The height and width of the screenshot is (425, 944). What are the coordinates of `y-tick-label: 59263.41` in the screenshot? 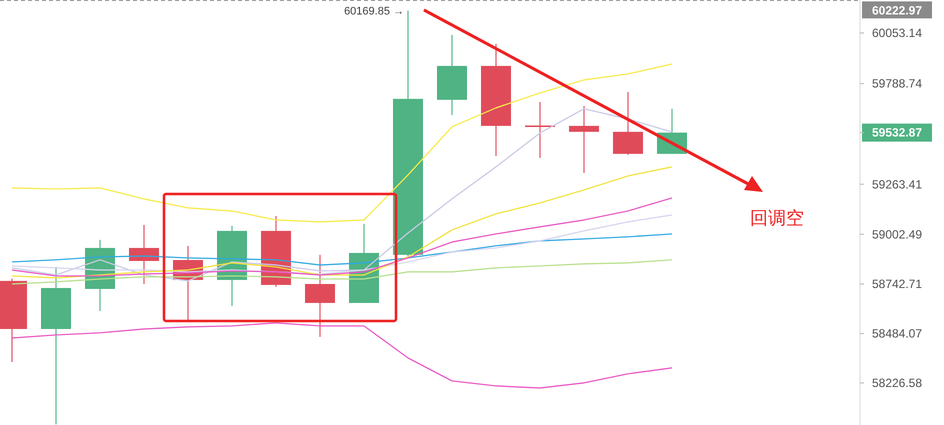 It's located at (897, 184).